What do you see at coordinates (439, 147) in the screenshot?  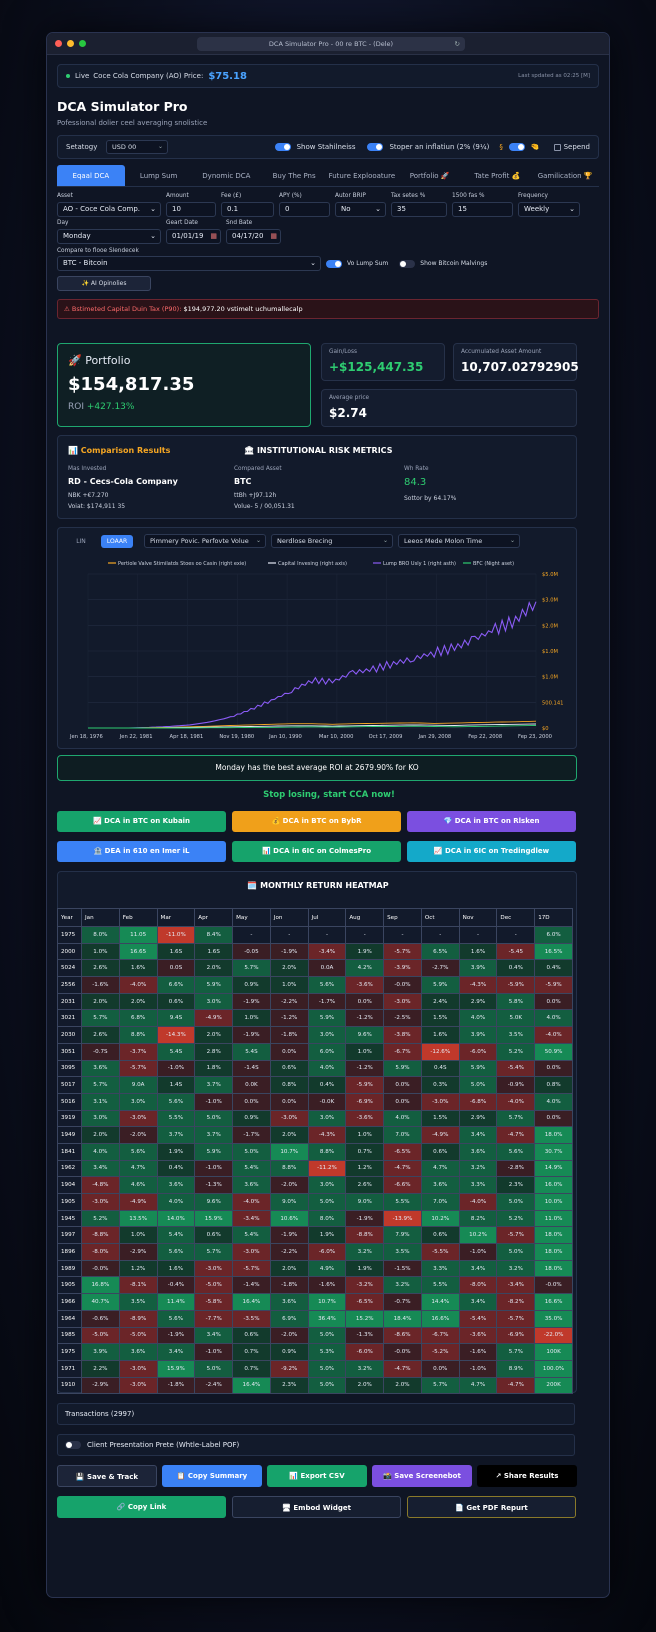 I see `inflation-toggle-label: Stoper an inflatiun (2% (9¼)` at bounding box center [439, 147].